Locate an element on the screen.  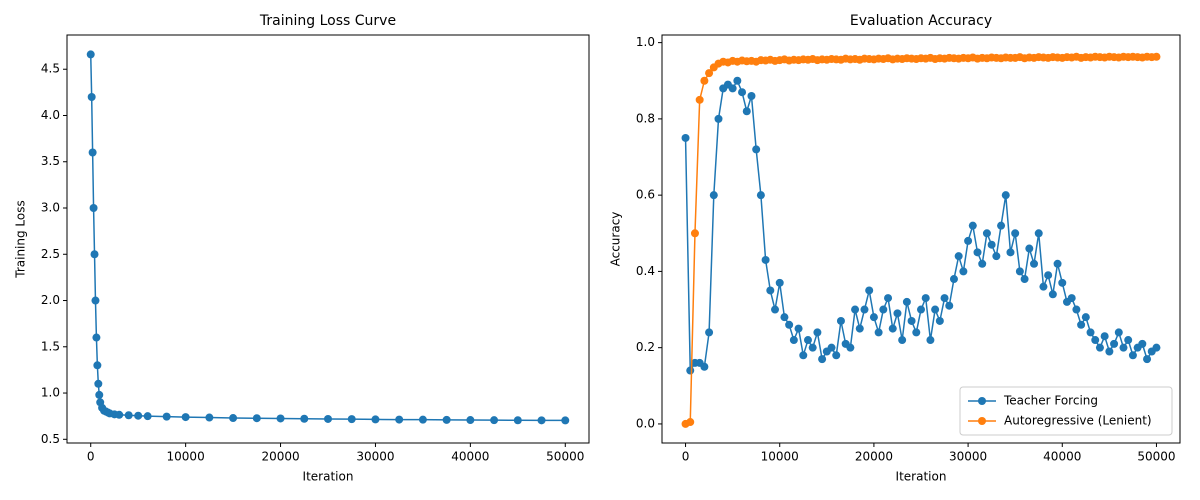
y-tick-label: 0.8 is located at coordinates (645, 118).